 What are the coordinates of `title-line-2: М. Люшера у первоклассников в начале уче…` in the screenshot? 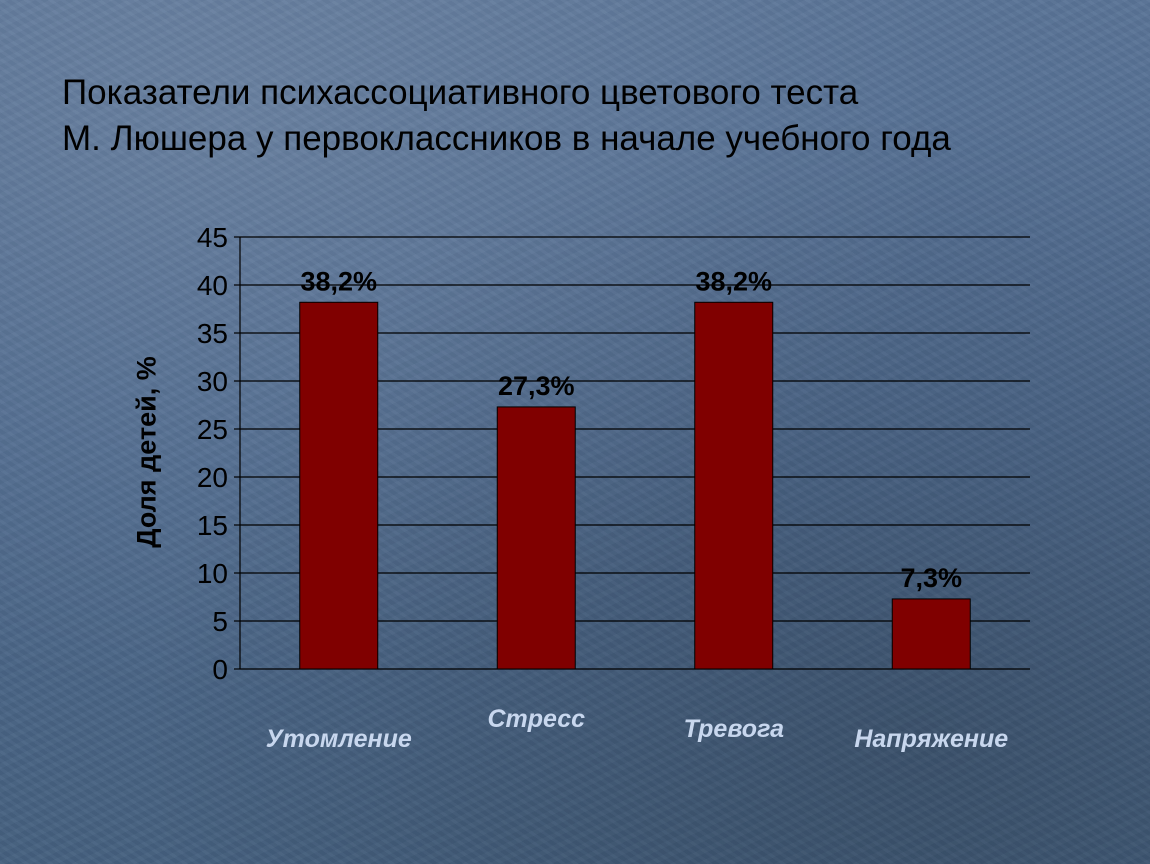 It's located at (506, 138).